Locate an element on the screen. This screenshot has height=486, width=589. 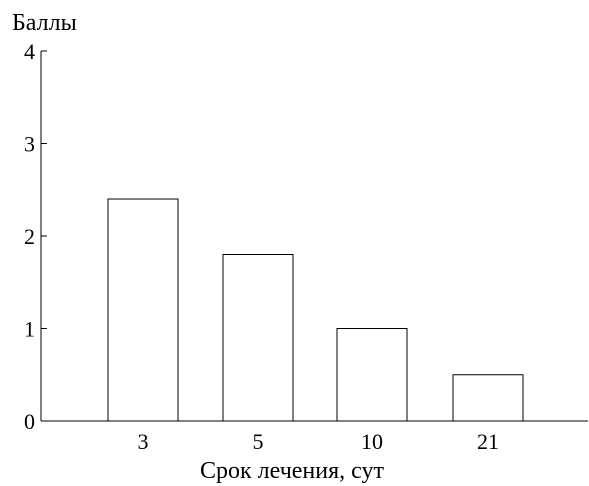
y-tick-label: 1 is located at coordinates (29, 329).